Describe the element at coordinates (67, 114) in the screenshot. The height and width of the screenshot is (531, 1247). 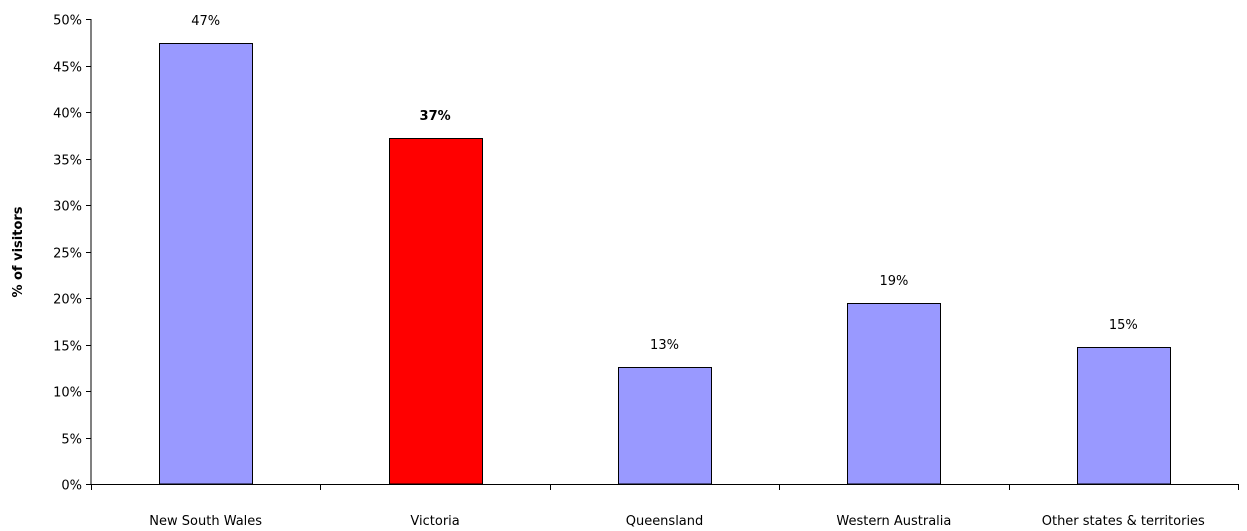
I see `y-tick-label: 40%` at that location.